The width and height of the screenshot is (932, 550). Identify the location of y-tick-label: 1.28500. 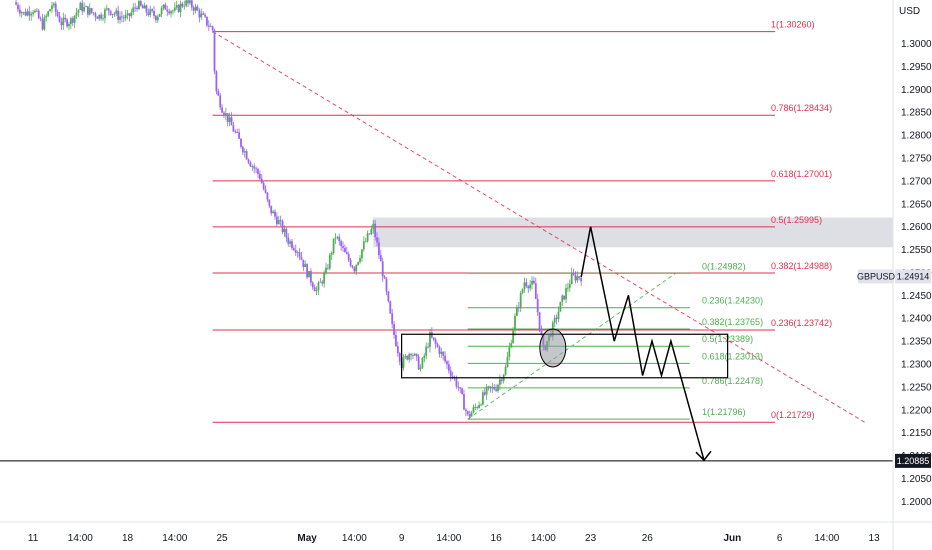
(916, 113).